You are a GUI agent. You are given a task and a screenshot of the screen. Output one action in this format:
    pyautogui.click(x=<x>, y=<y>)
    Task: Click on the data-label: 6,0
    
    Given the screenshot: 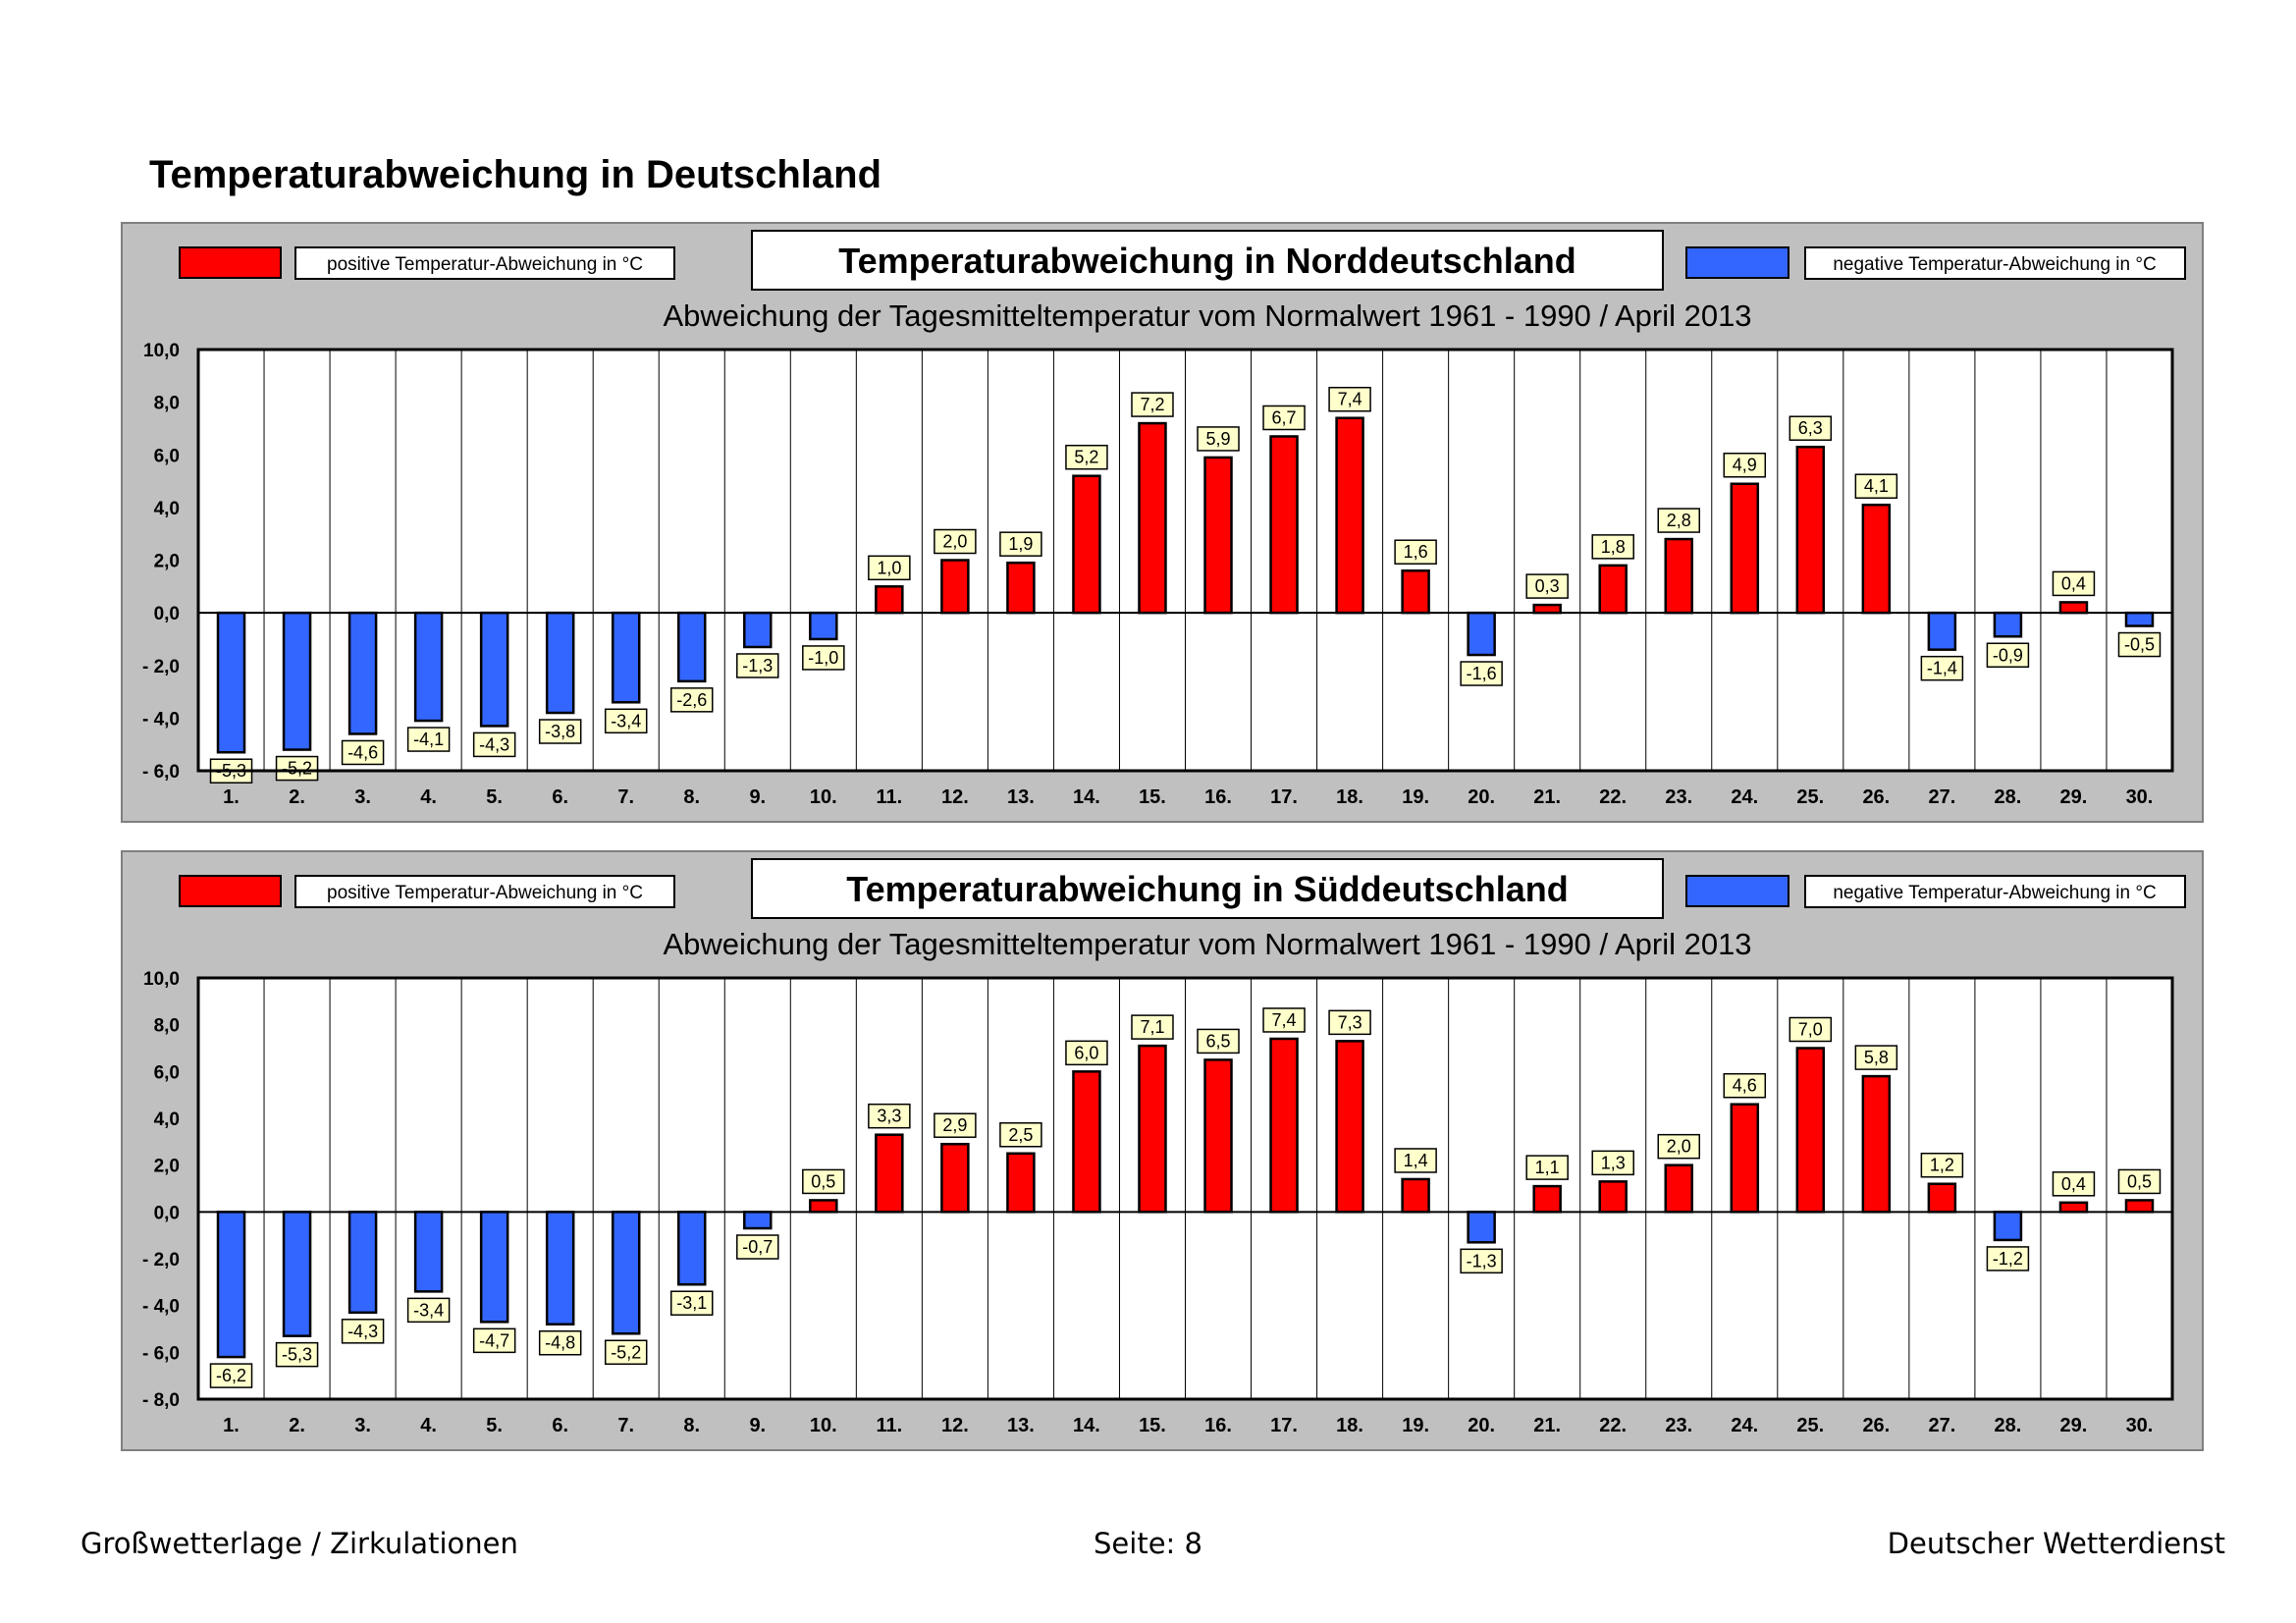 What is the action you would take?
    pyautogui.click(x=1086, y=1052)
    